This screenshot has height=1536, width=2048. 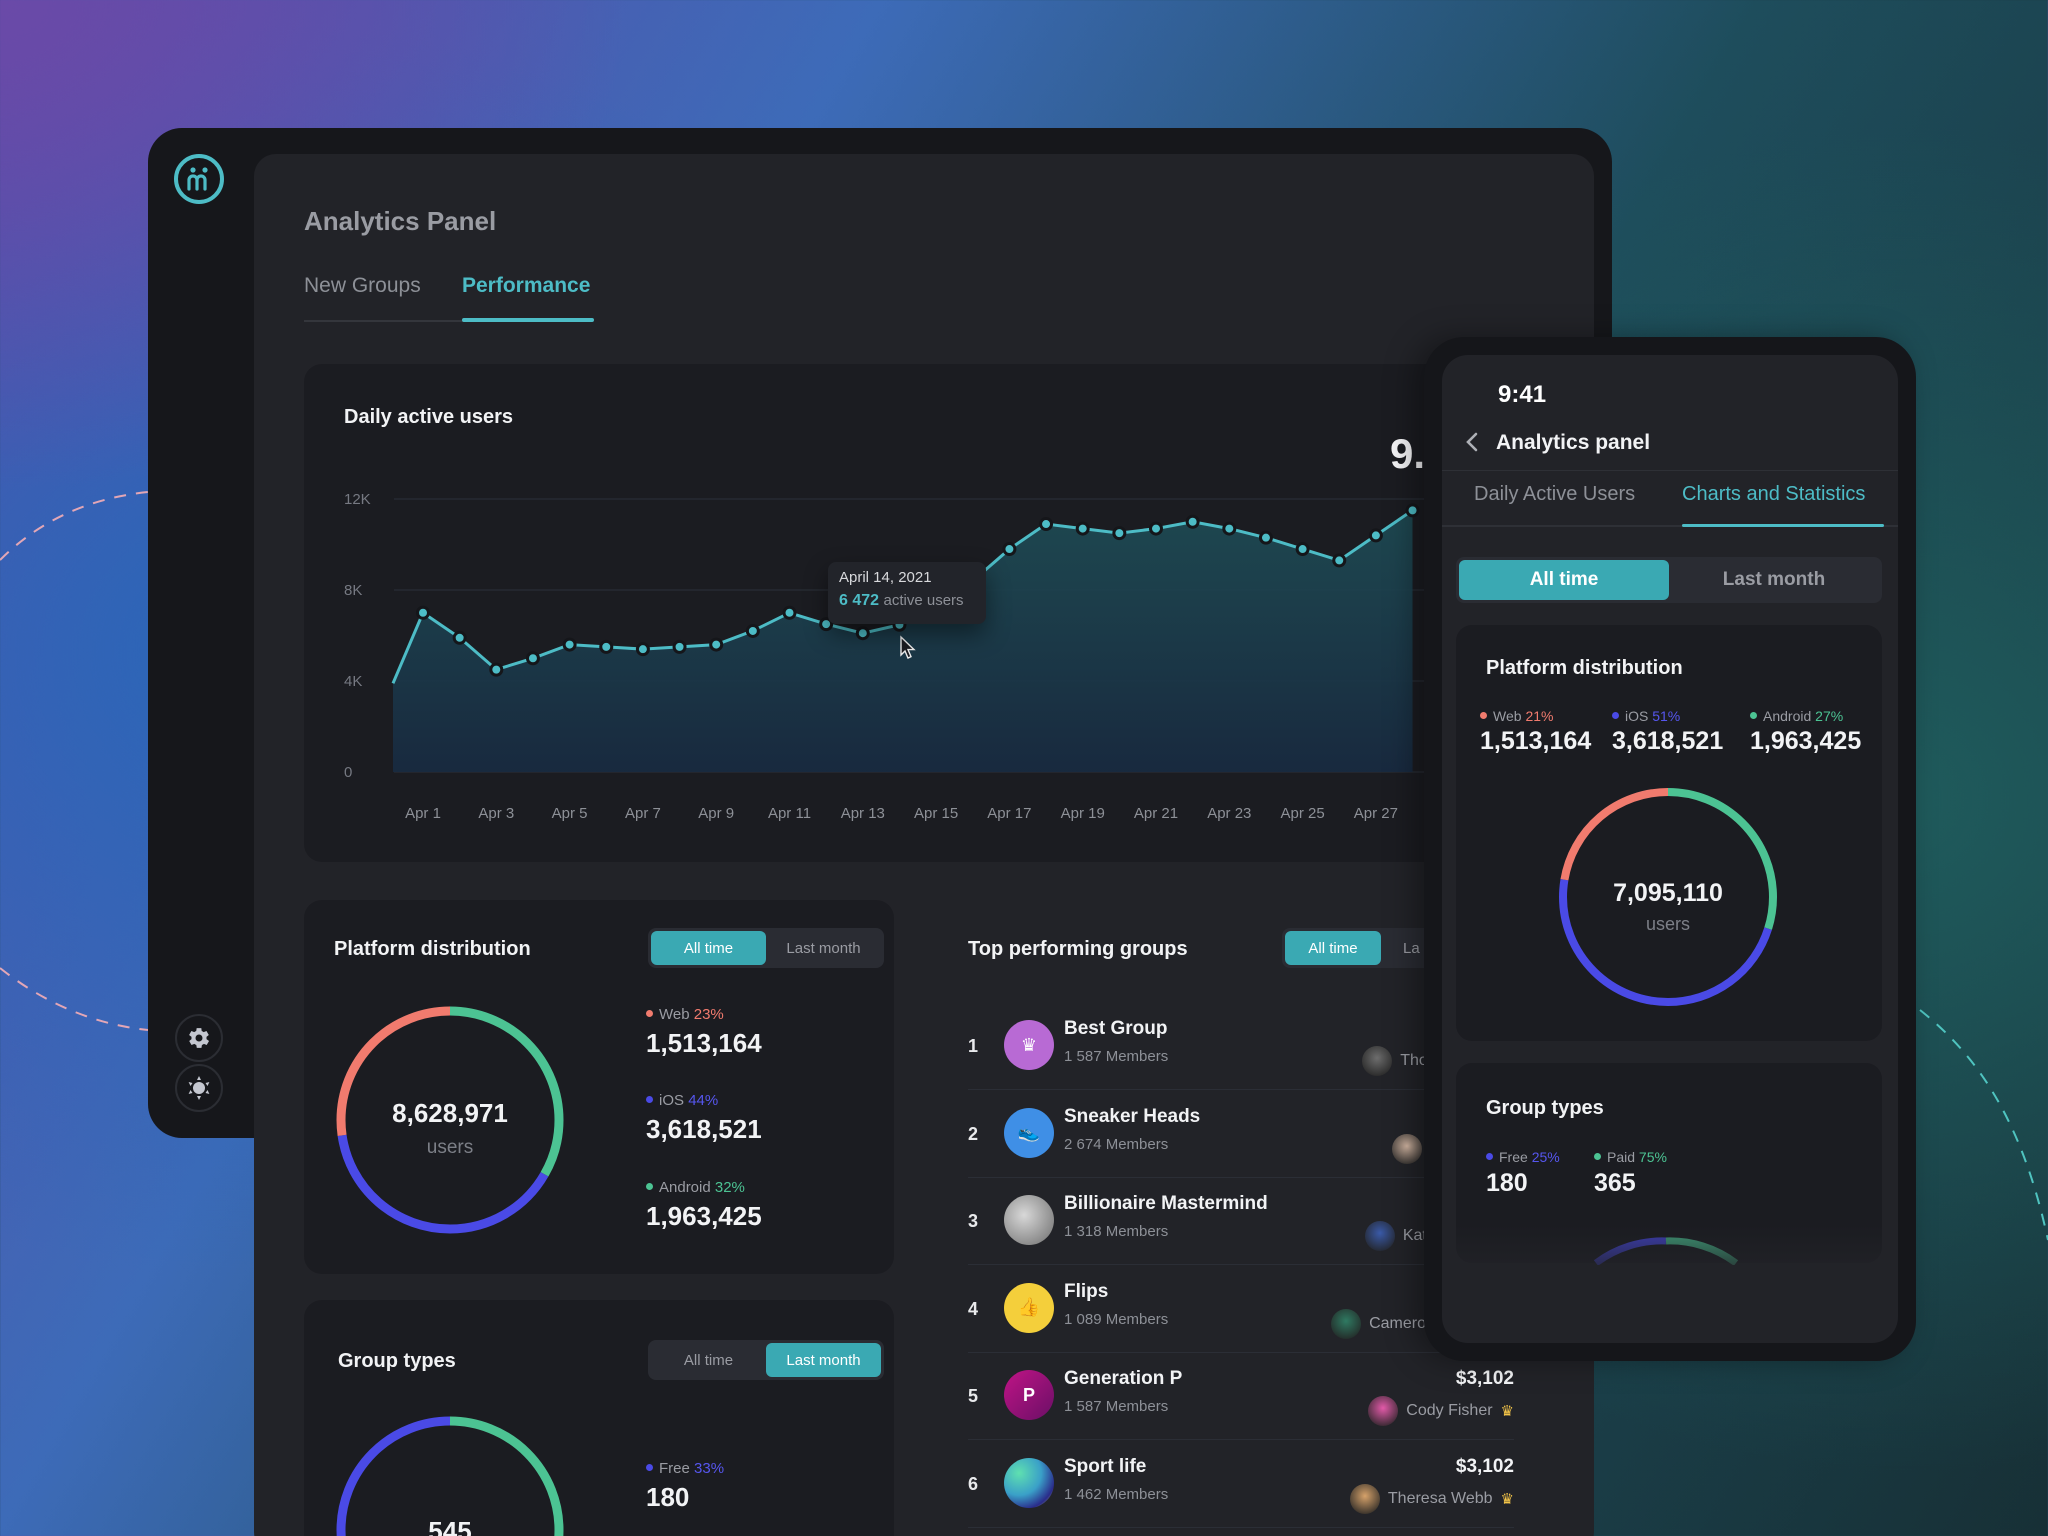 What do you see at coordinates (1132, 1116) in the screenshot?
I see `group-name: Sneaker Heads` at bounding box center [1132, 1116].